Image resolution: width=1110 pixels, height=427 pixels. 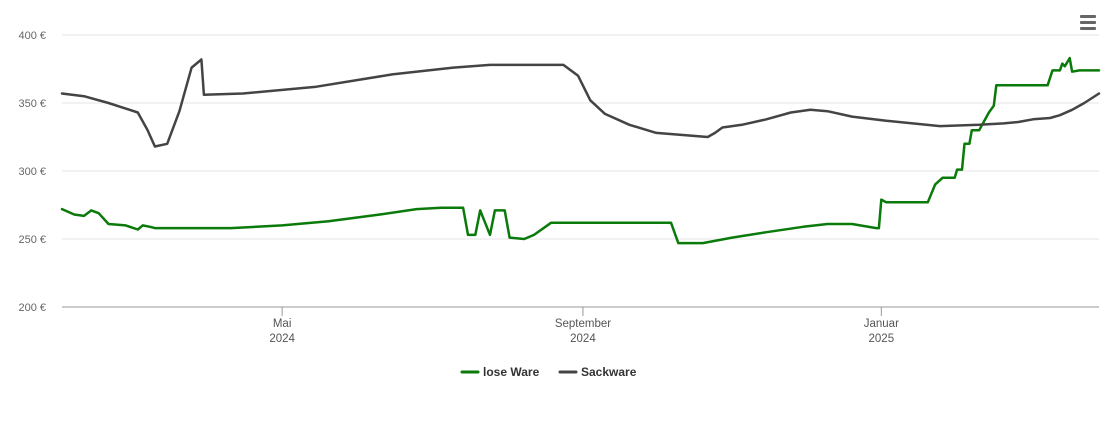 I want to click on hamburger-menu-icon, so click(x=1088, y=22).